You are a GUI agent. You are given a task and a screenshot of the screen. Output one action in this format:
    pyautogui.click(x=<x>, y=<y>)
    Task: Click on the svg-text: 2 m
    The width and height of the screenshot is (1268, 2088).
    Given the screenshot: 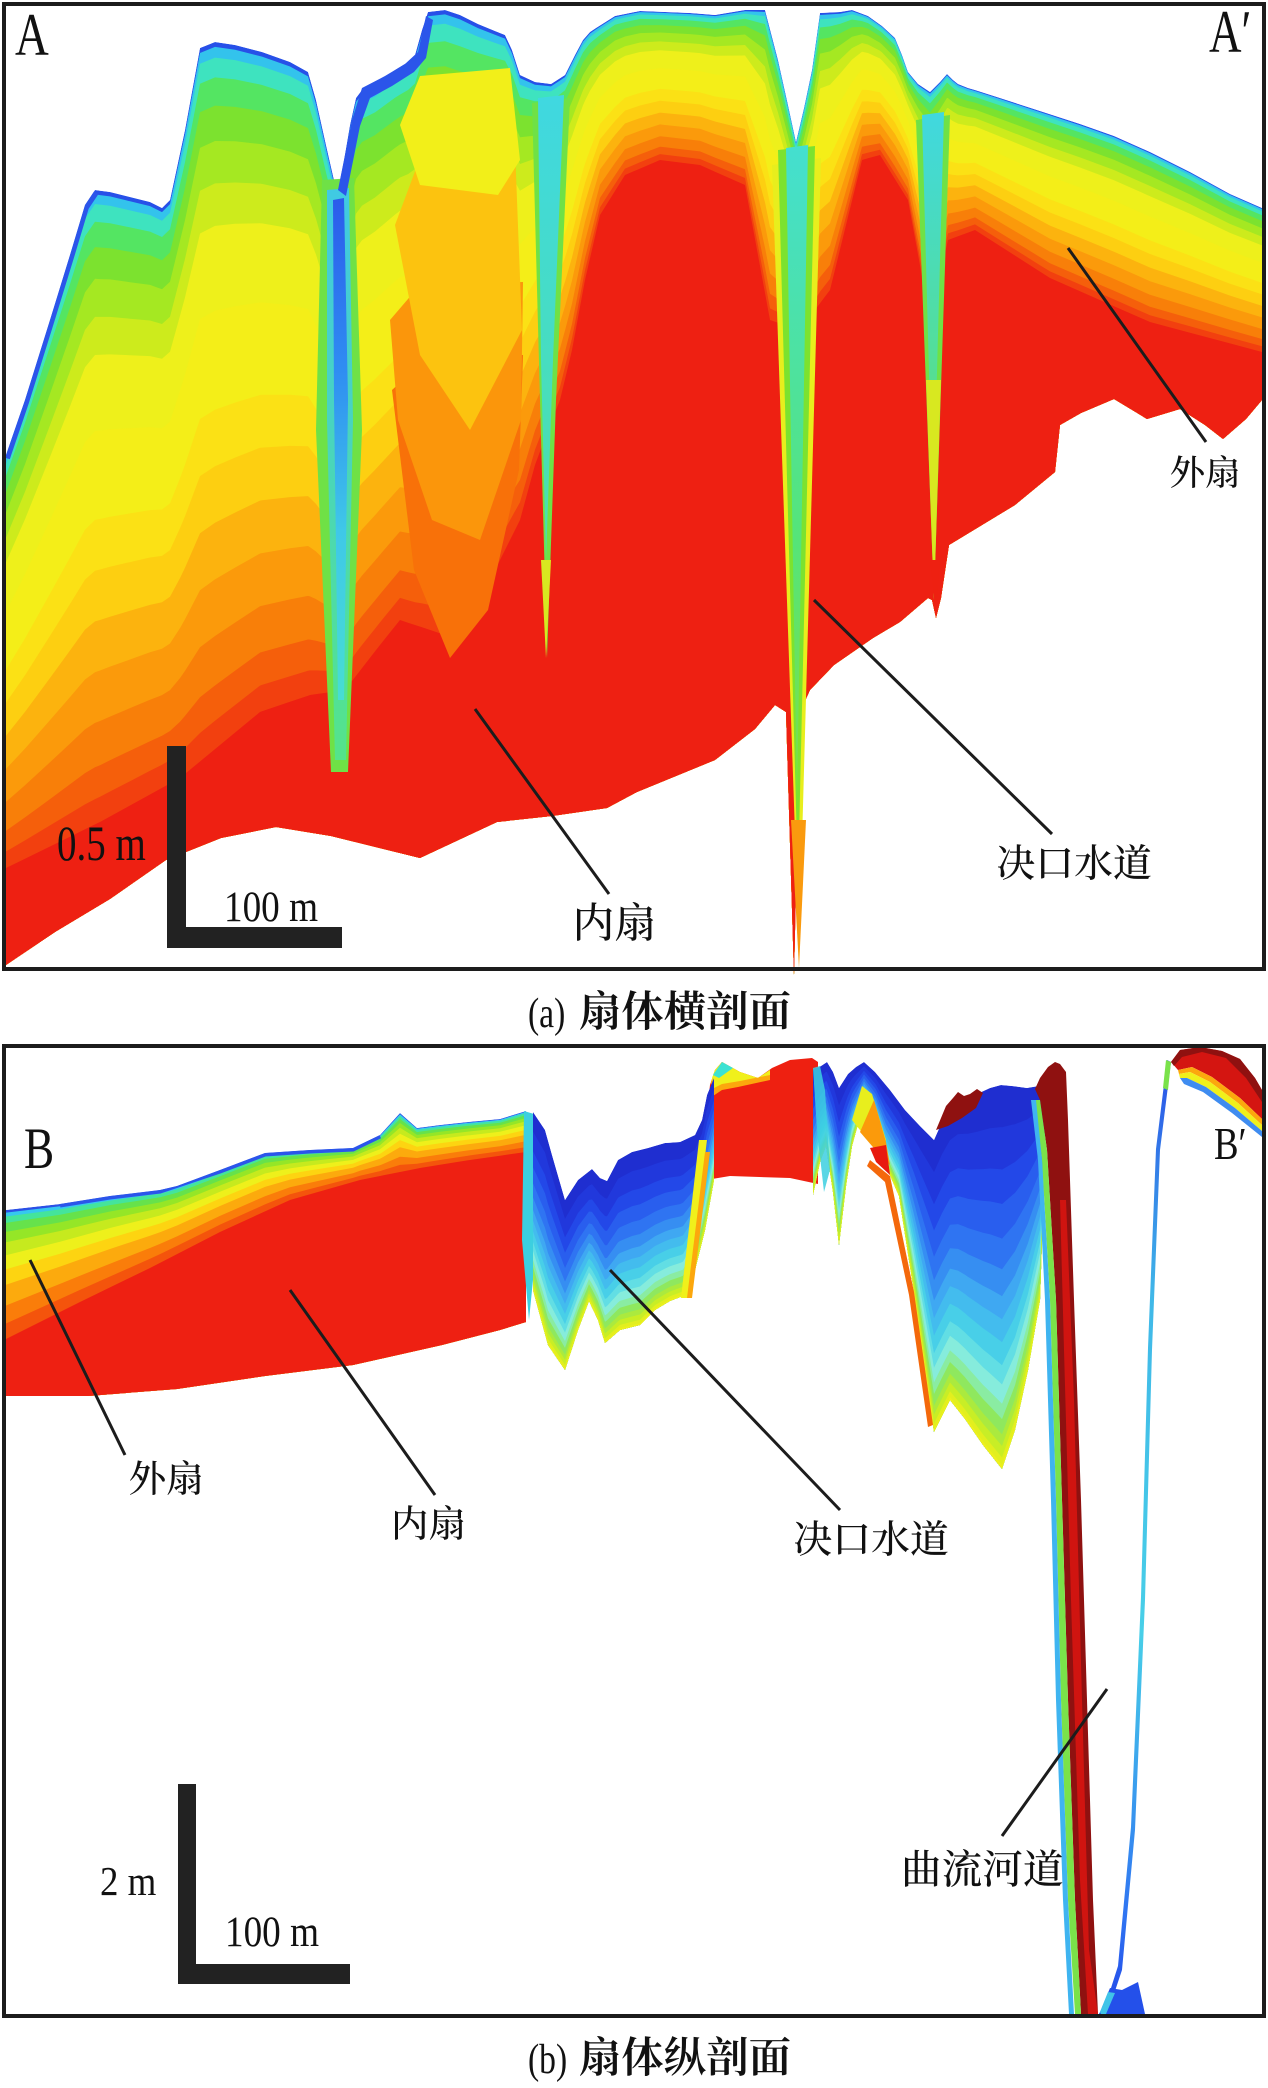 What is the action you would take?
    pyautogui.click(x=128, y=1881)
    